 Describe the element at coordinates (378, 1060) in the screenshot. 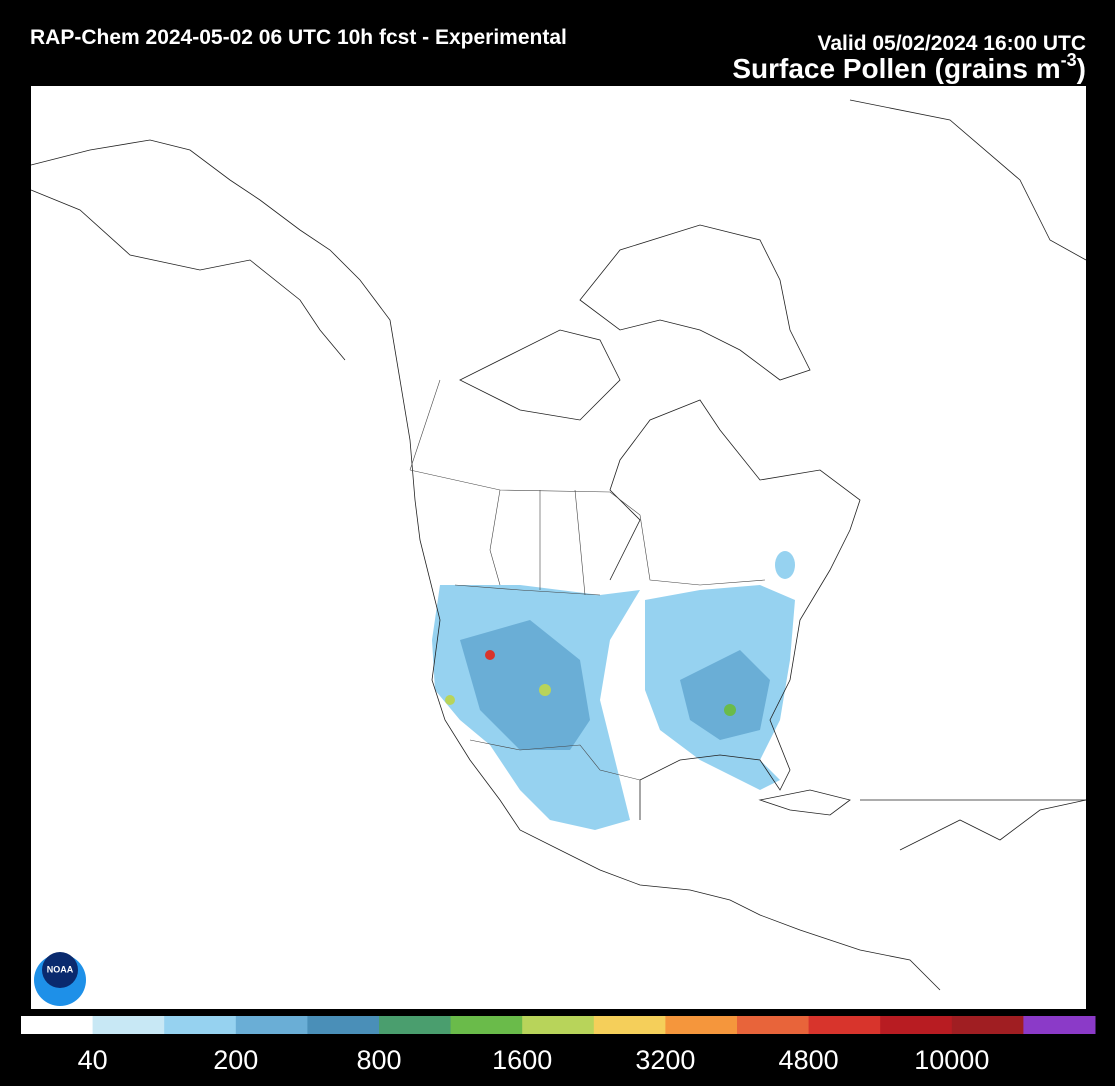

I see `colorbar-label: 800` at that location.